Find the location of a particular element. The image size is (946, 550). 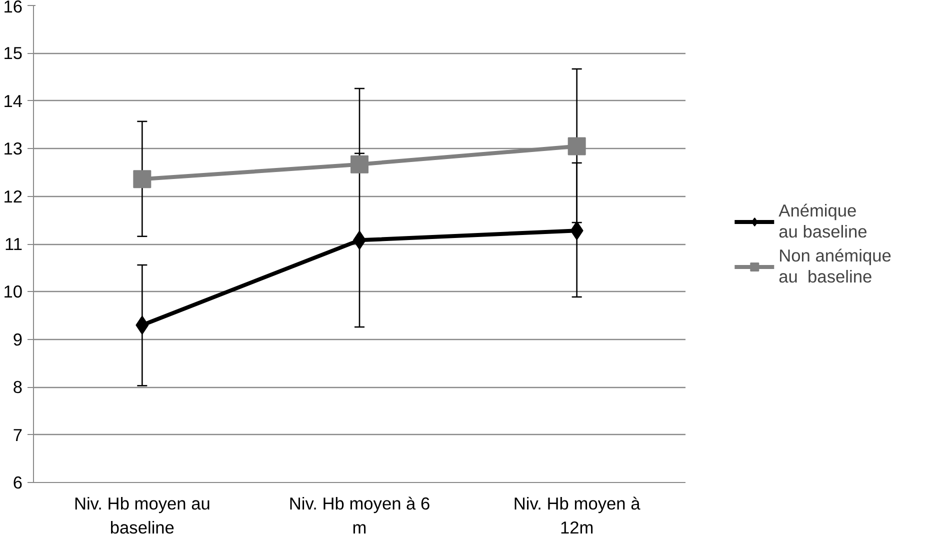

x-tick-label: Niv. Hb moyen à 6 m is located at coordinates (359, 516).